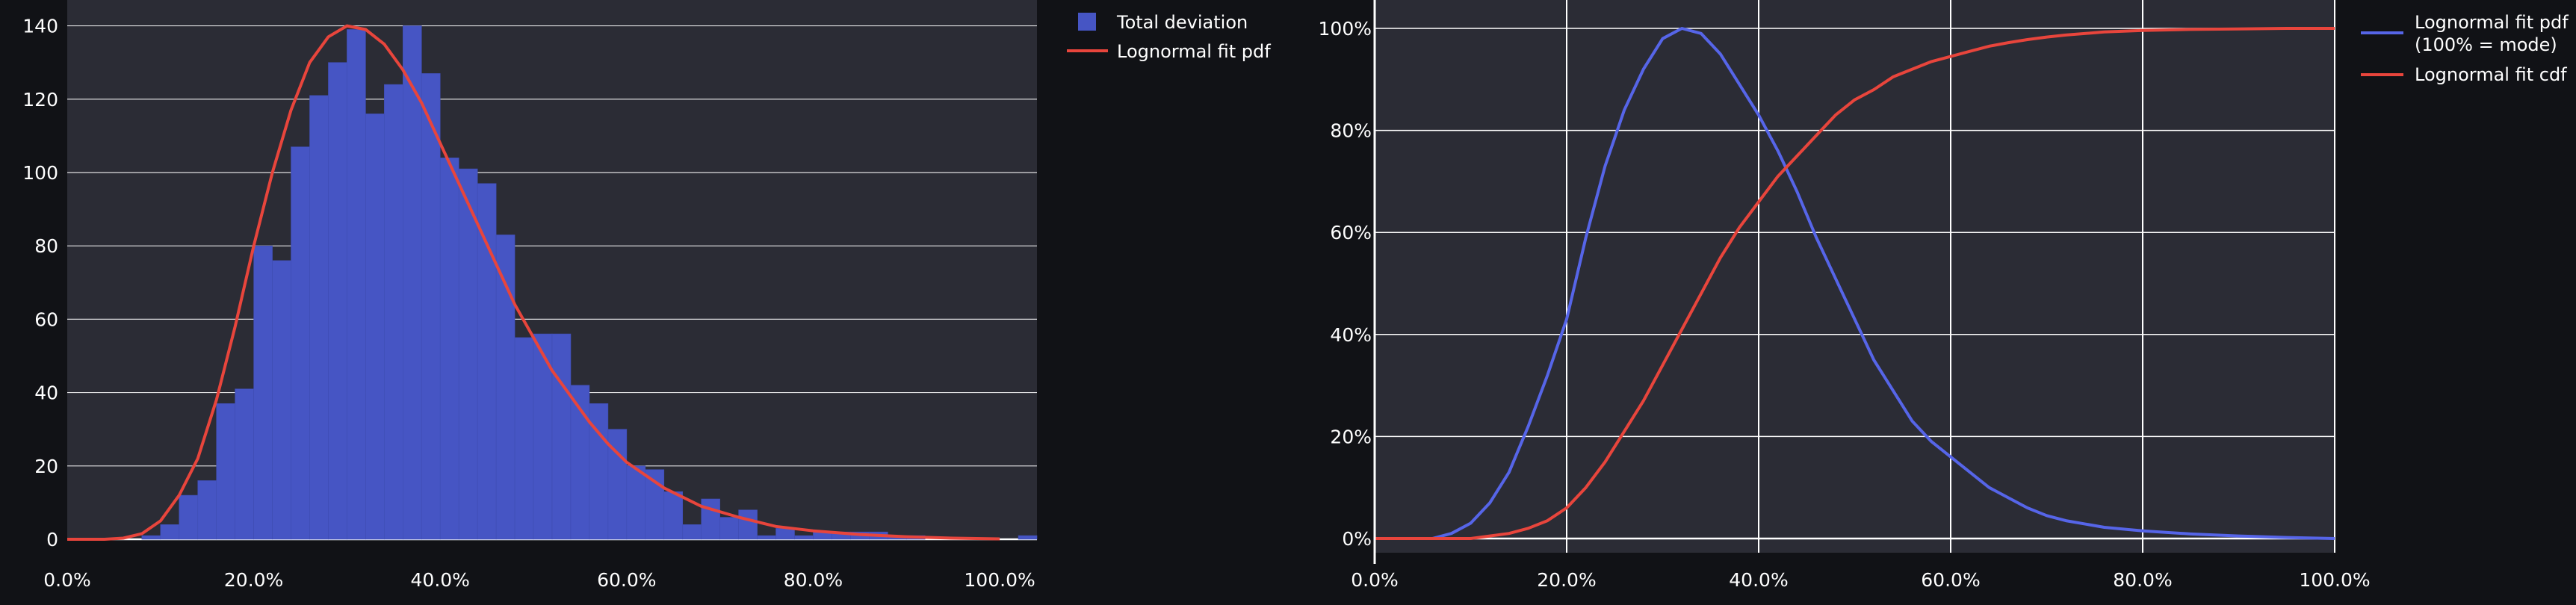  Describe the element at coordinates (46, 466) in the screenshot. I see `y-tick-label: 20` at that location.